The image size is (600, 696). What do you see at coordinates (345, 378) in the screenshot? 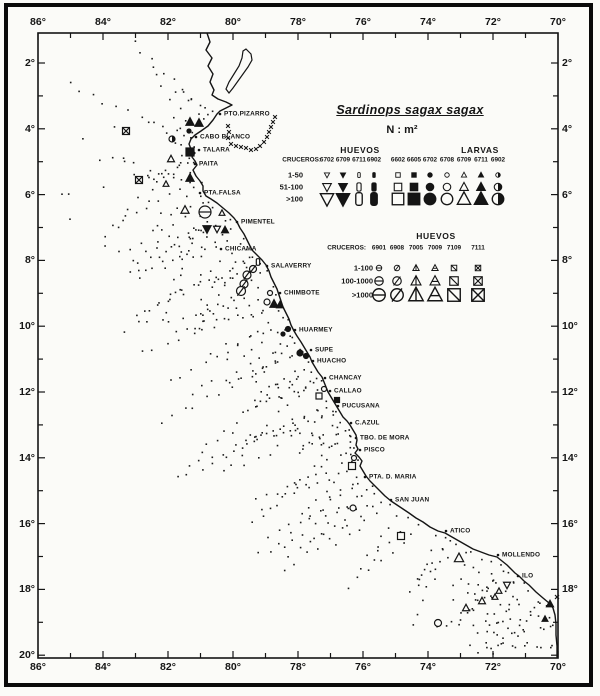
I see `city-label-chancay: CHANCAY` at bounding box center [345, 378].